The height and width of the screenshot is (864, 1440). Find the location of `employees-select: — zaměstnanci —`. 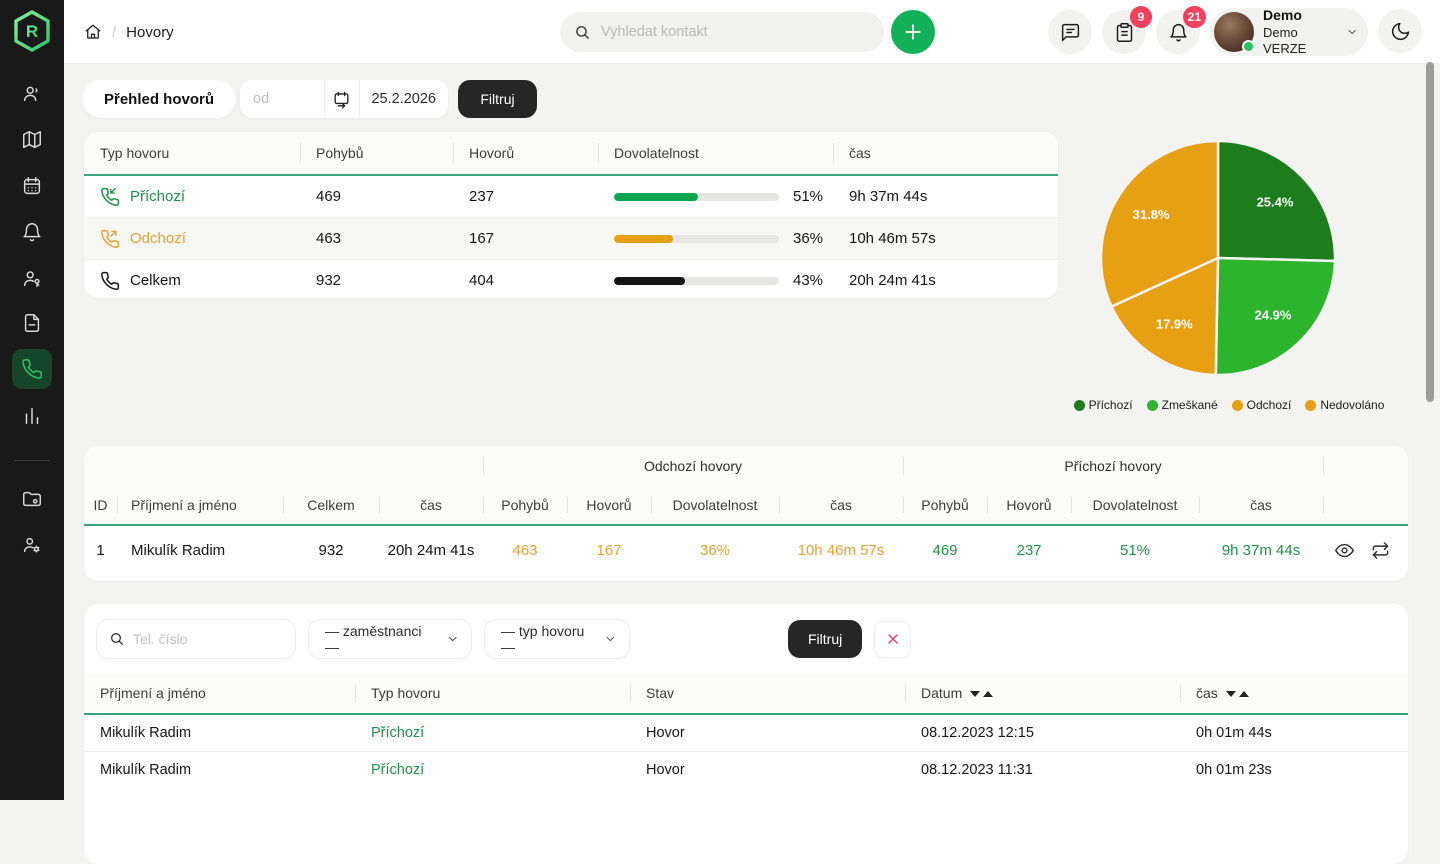

employees-select: — zaměstnanci — is located at coordinates (390, 639).